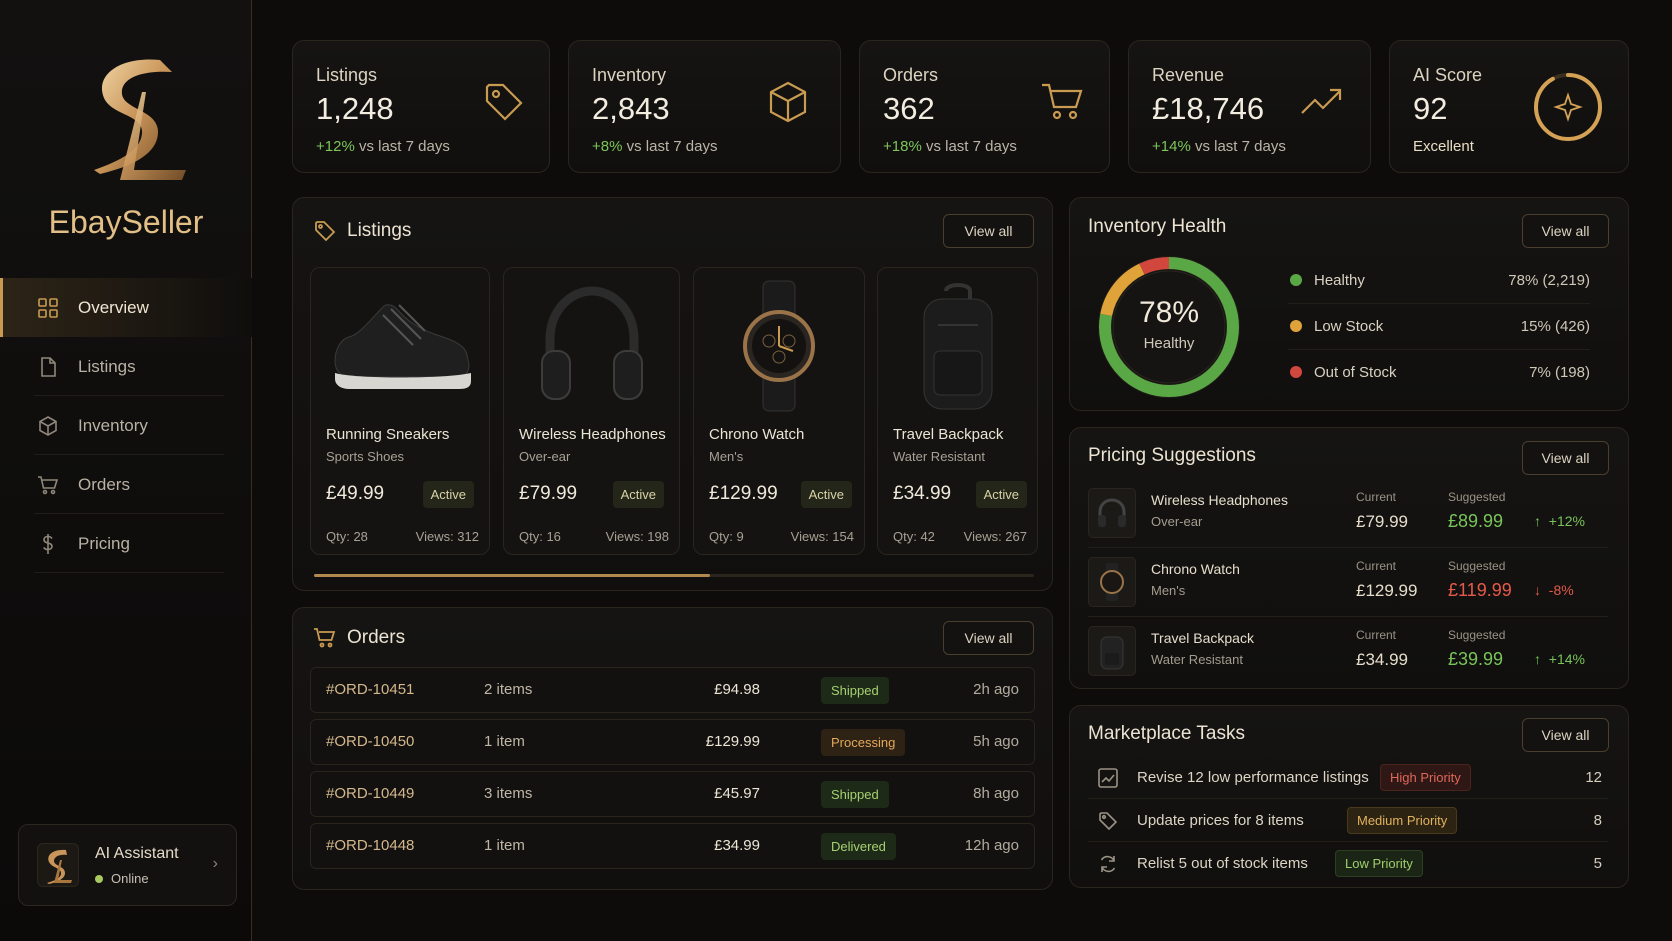 The image size is (1672, 941). I want to click on legend-dot-icon, so click(1296, 372).